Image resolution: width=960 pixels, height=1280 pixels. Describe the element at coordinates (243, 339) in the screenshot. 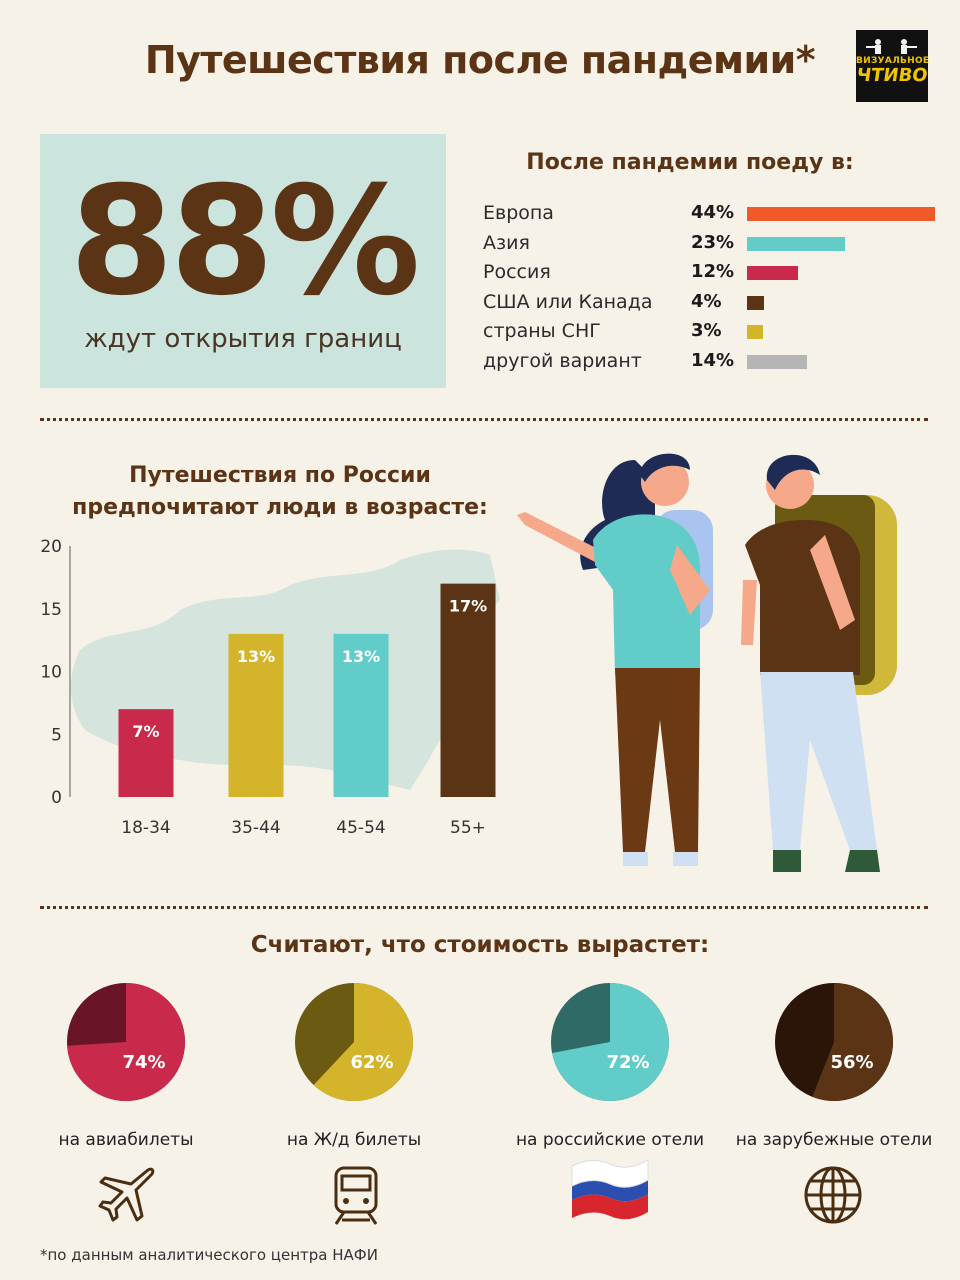

I see `headline-caption: ждут открытия границ` at that location.